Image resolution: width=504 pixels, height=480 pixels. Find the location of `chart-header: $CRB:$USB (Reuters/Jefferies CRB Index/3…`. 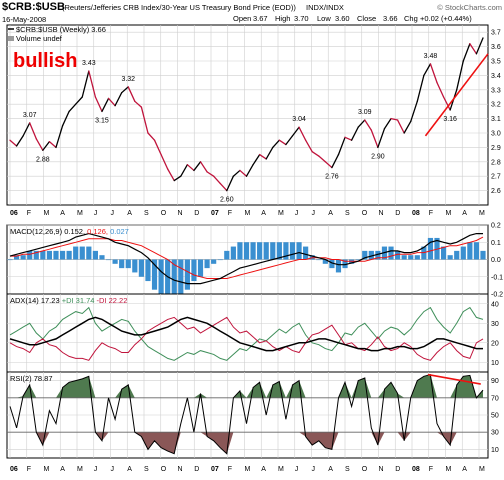

chart-header: $CRB:$USB (Reuters/Jefferies CRB Index/3… is located at coordinates (252, 12).